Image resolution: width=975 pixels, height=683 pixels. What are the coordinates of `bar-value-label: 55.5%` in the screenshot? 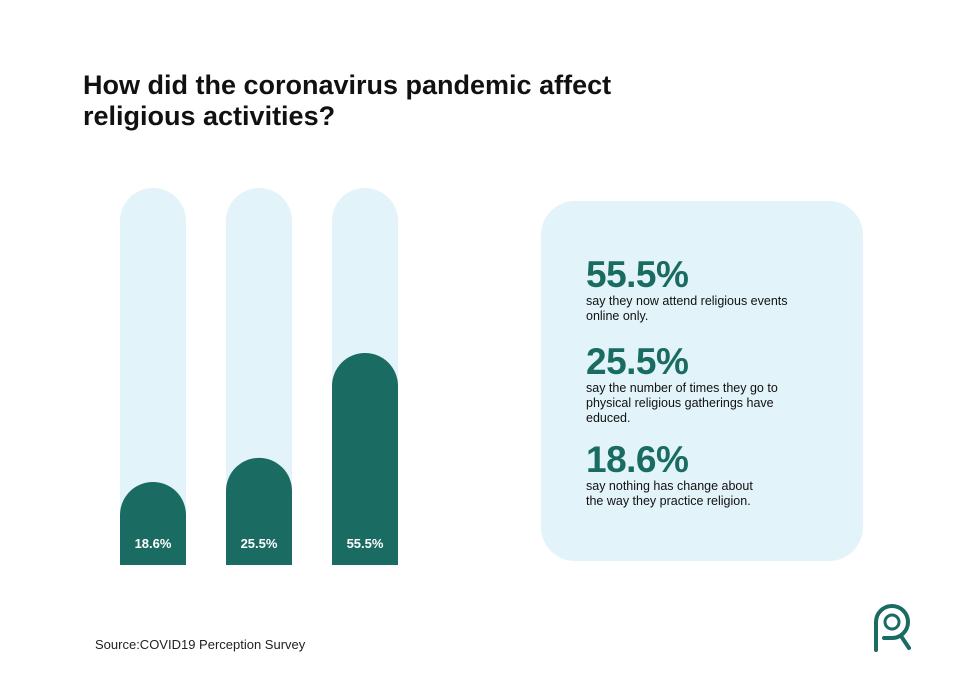 It's located at (365, 543).